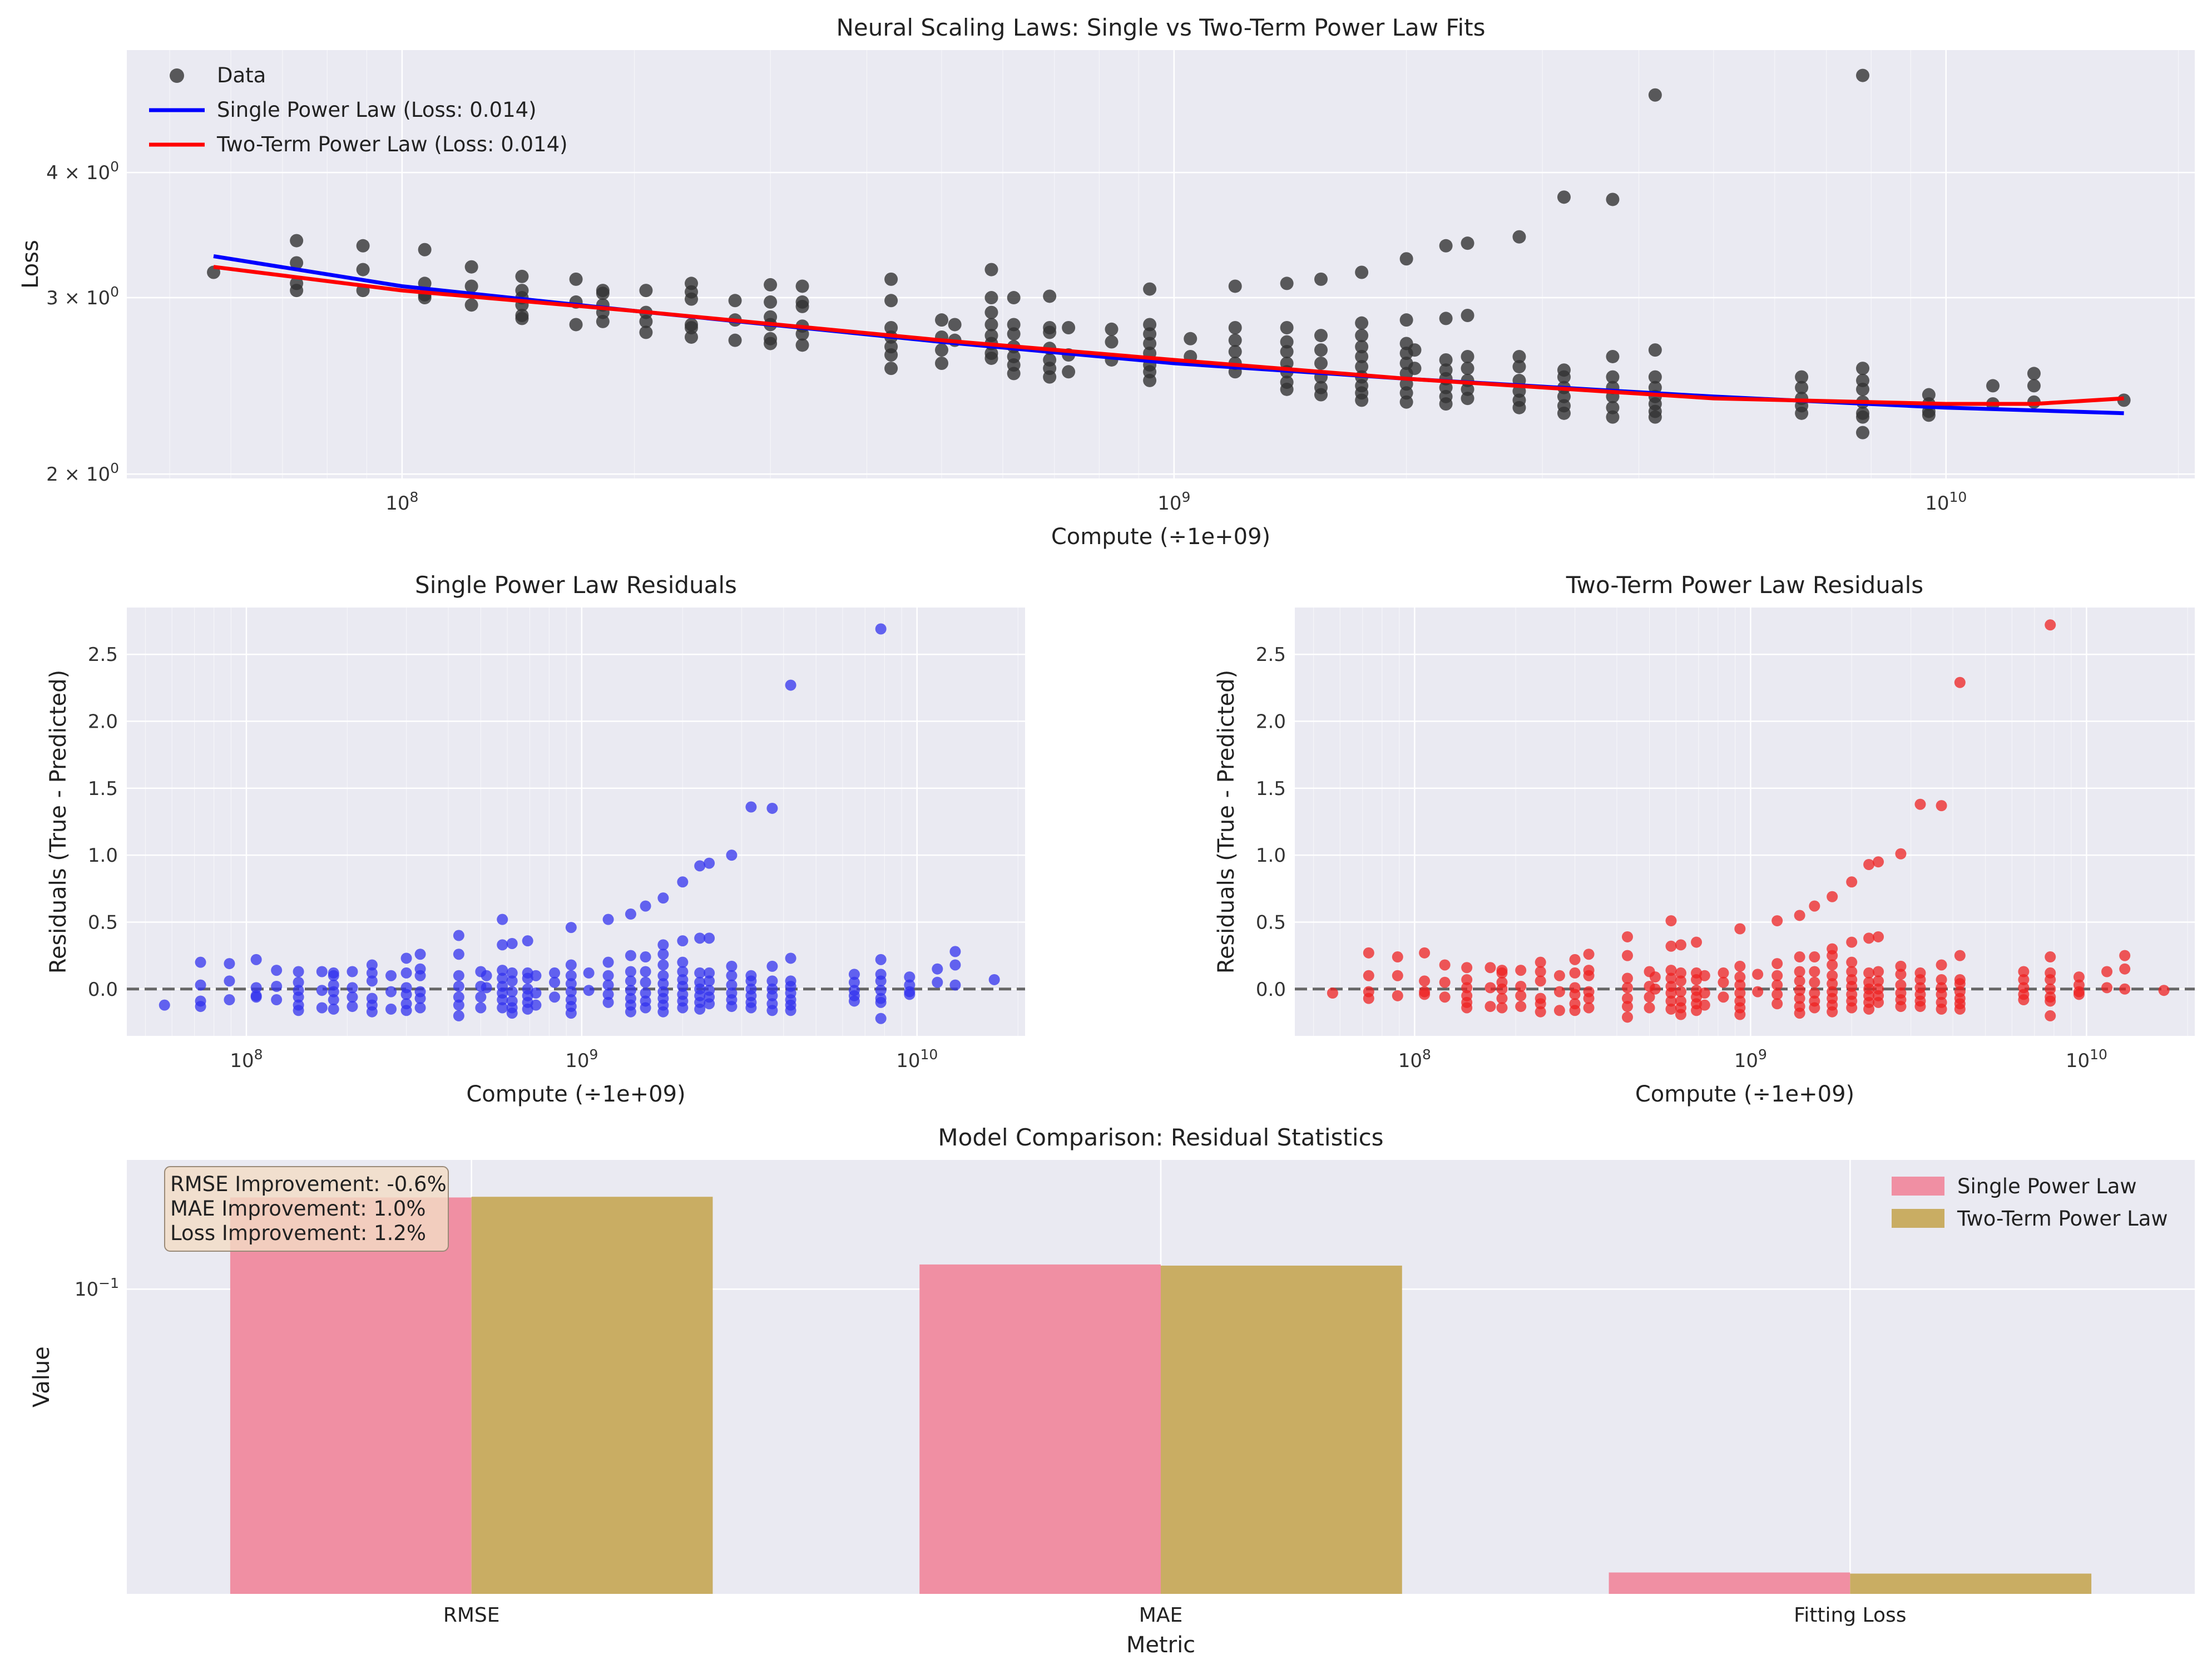 The width and height of the screenshot is (2212, 1679). I want to click on plot-area, so click(576, 822).